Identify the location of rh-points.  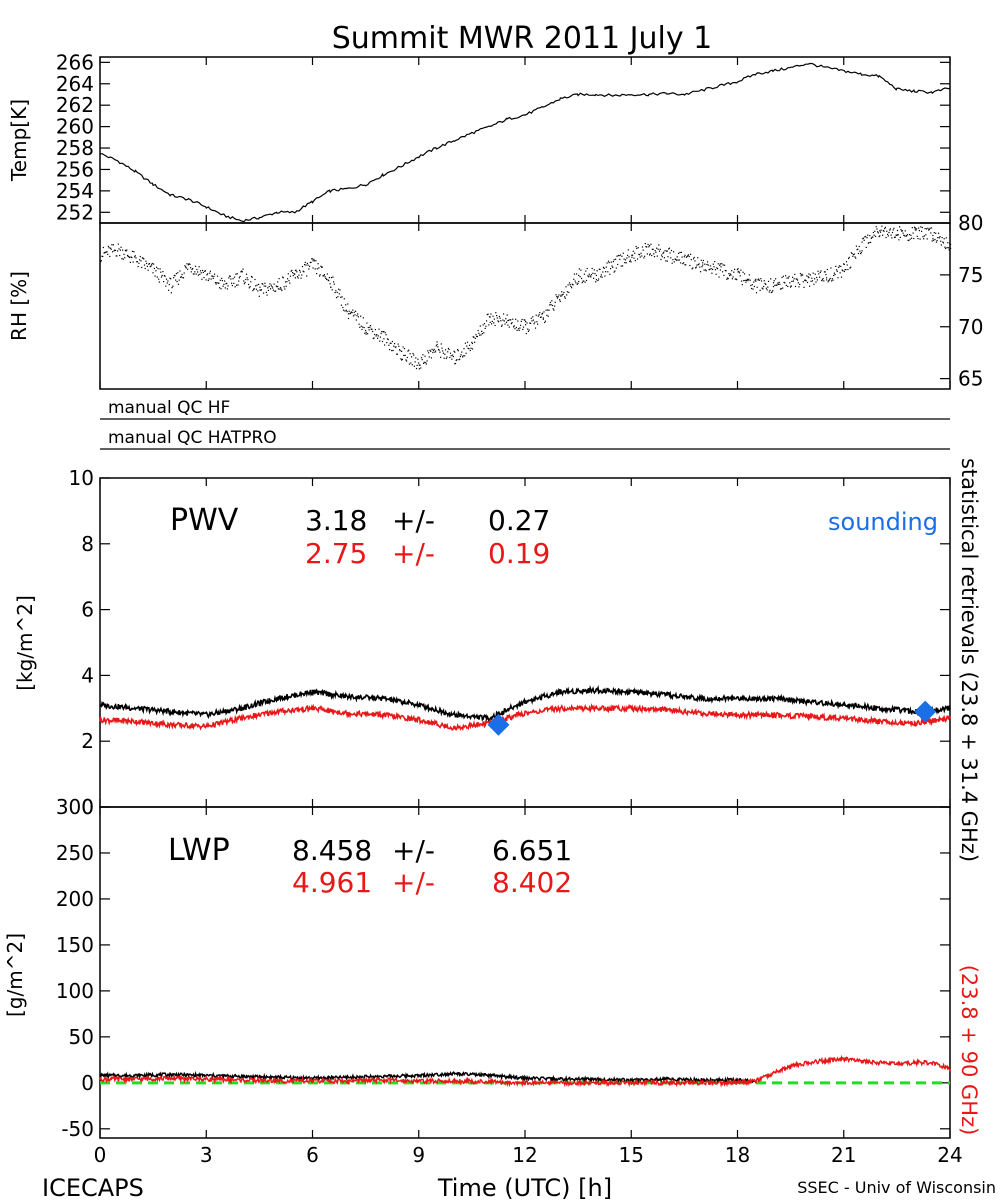
(526, 297).